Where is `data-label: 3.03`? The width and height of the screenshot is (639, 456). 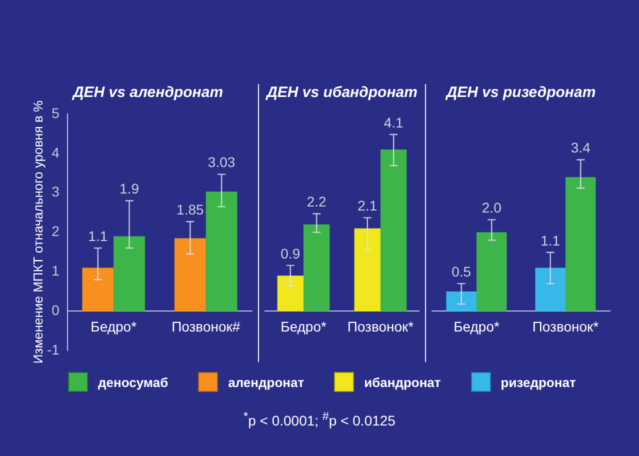
data-label: 3.03 is located at coordinates (222, 162).